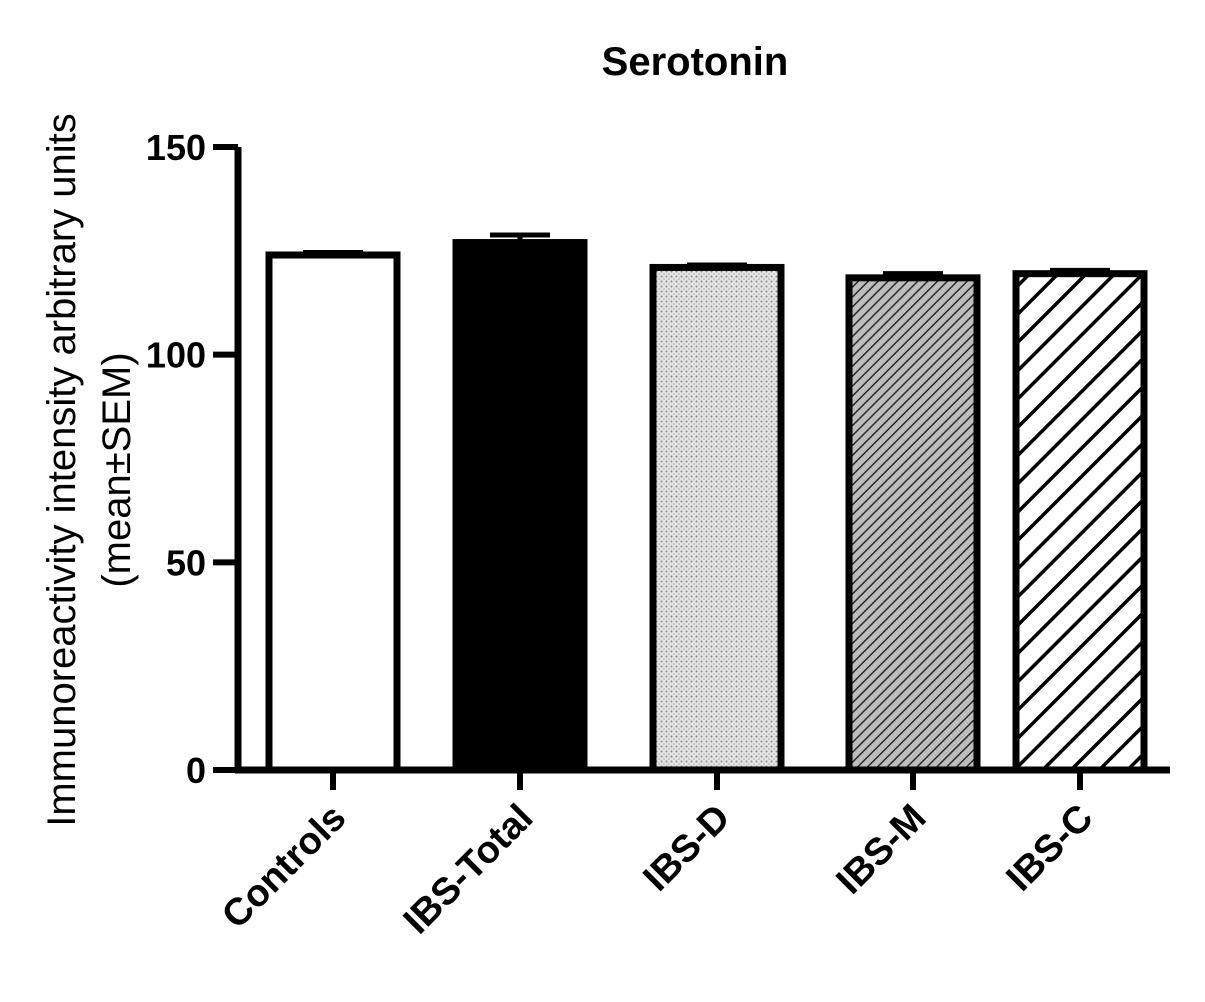  What do you see at coordinates (284, 867) in the screenshot?
I see `x-tick-label-controls: Controls` at bounding box center [284, 867].